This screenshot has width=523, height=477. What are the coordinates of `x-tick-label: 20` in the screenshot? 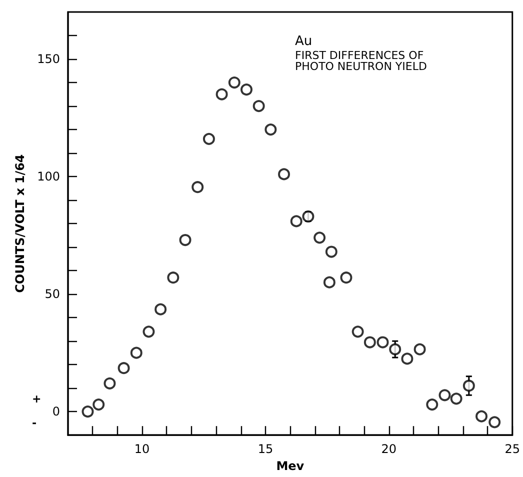 It's located at (389, 449).